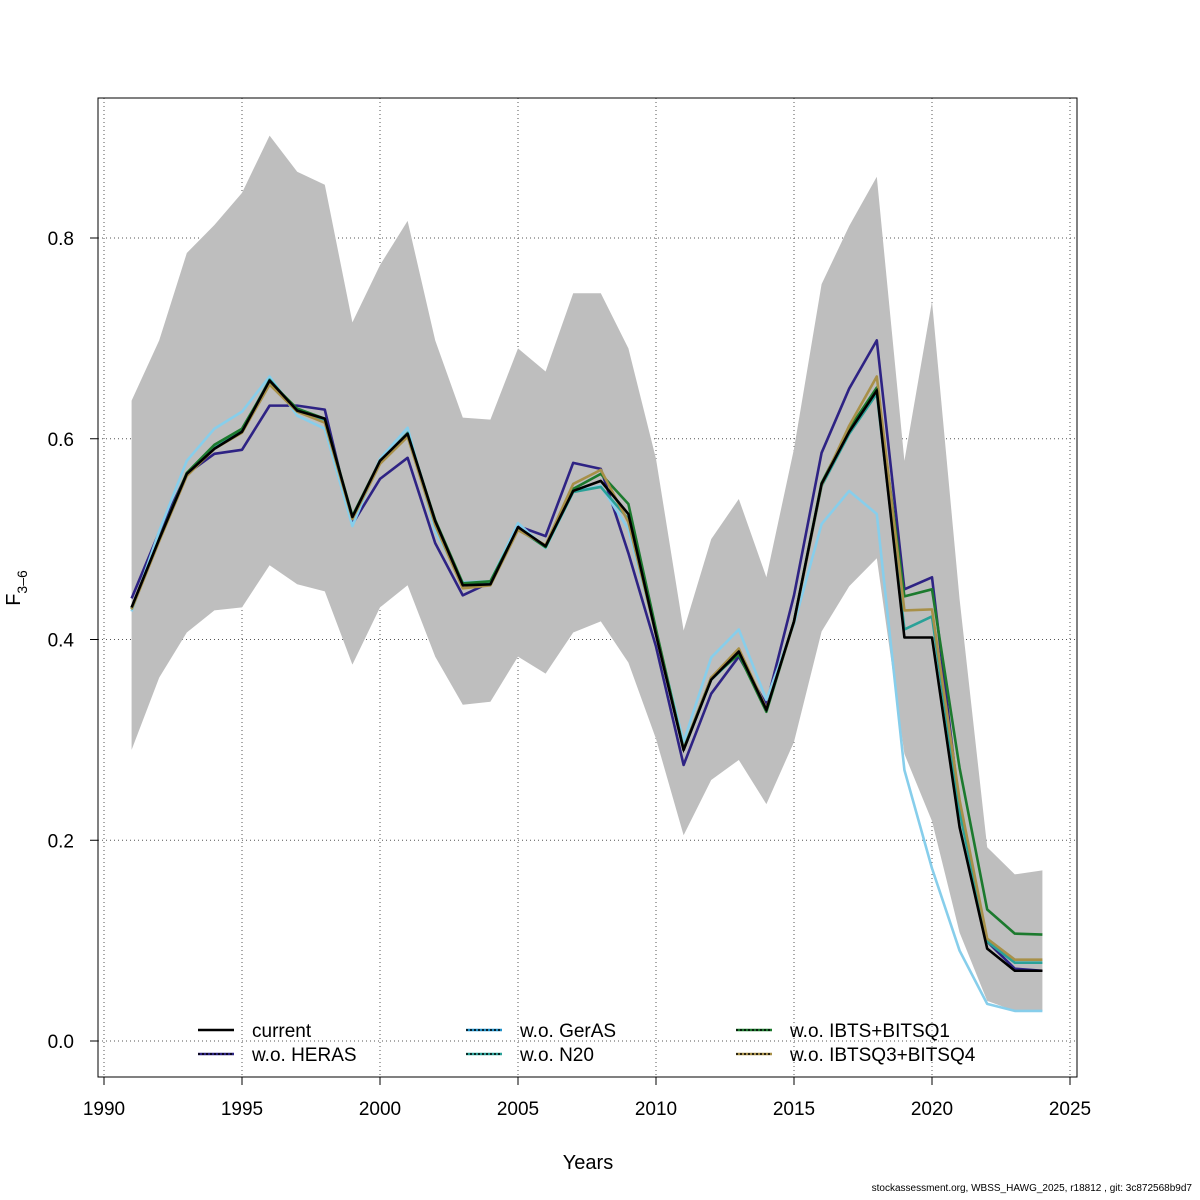  I want to click on y-axis-title: F3–6, so click(16, 588).